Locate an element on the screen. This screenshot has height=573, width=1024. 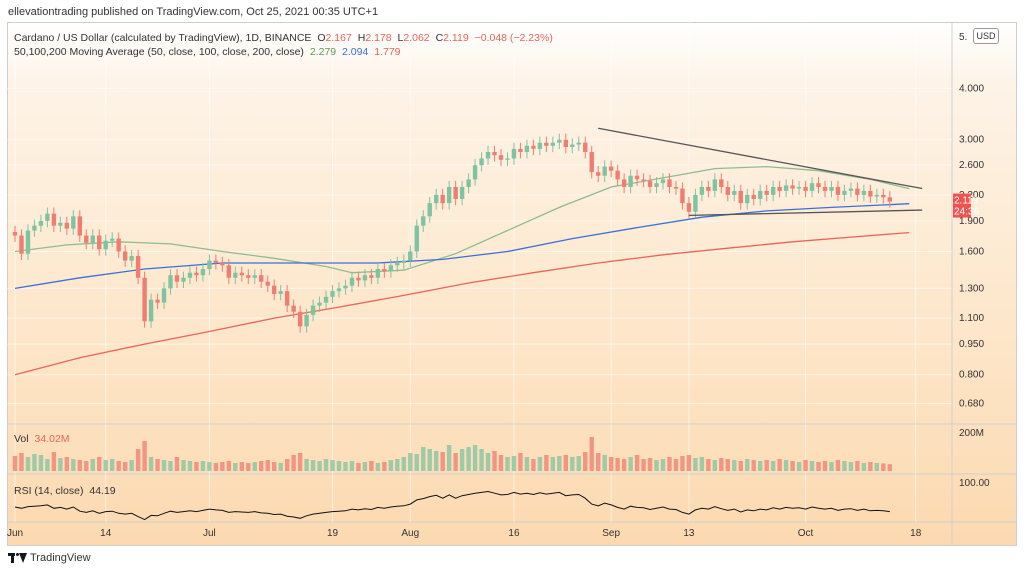
x-tick-label: 13 is located at coordinates (689, 533).